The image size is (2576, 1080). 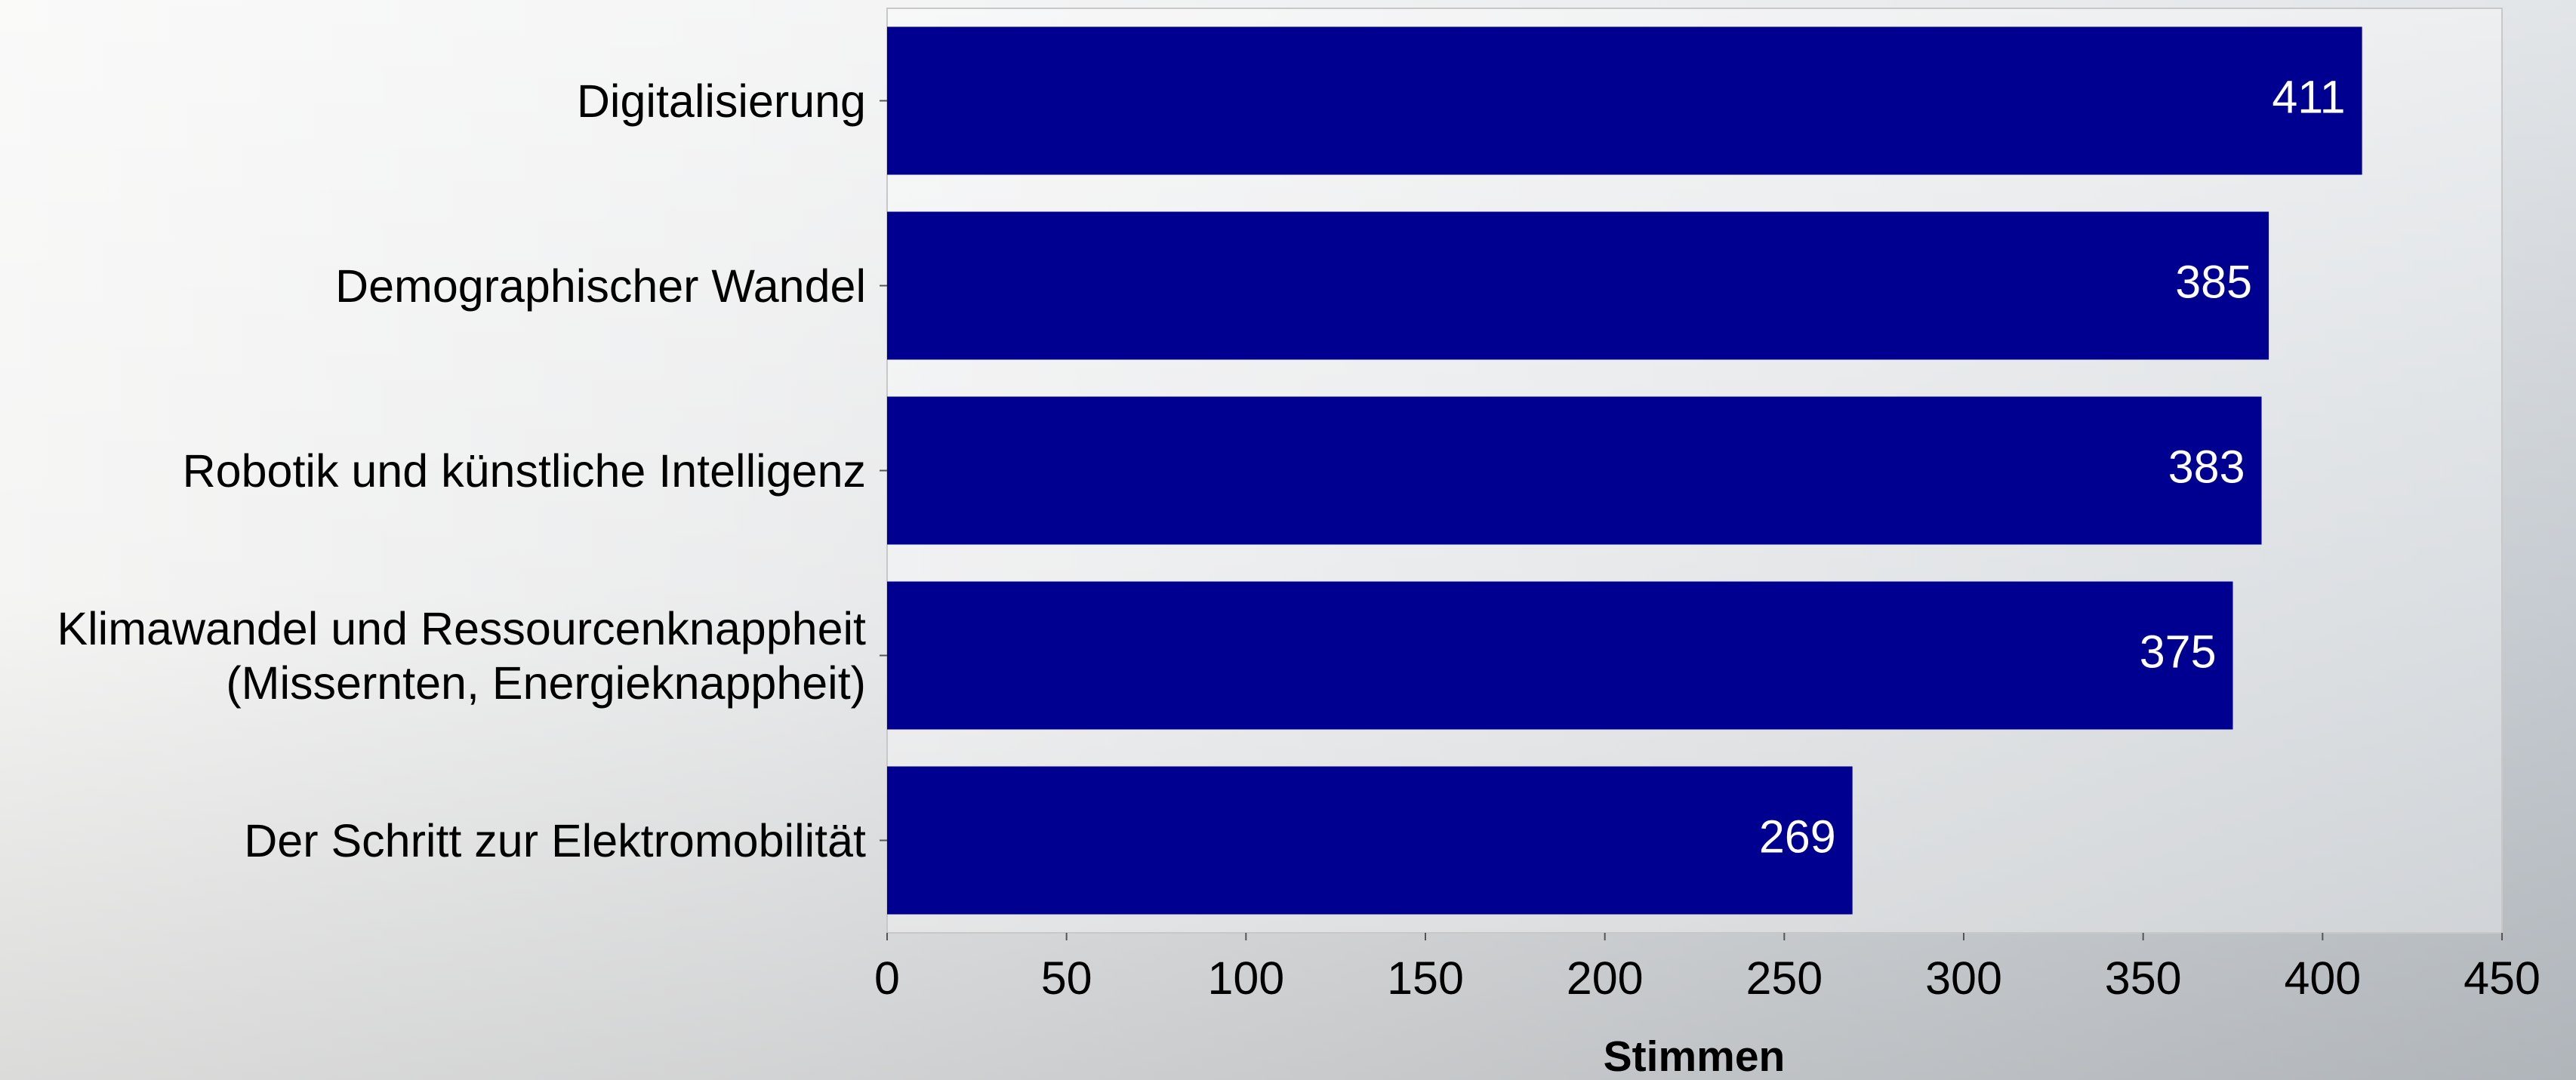 What do you see at coordinates (1425, 978) in the screenshot?
I see `x-tick-label: 150` at bounding box center [1425, 978].